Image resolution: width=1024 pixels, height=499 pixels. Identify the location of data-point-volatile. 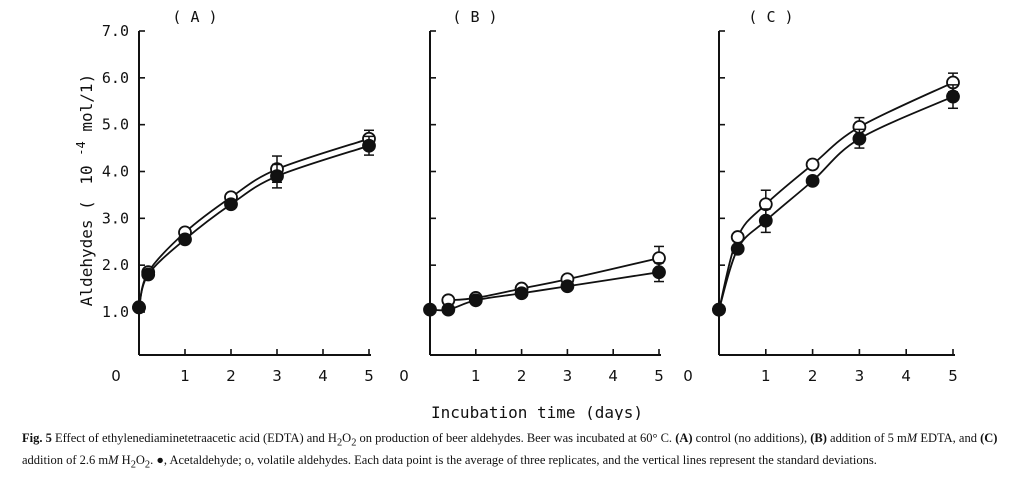
(812, 164).